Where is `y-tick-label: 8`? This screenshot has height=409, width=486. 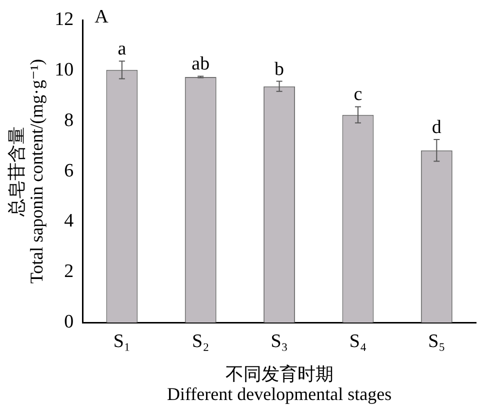
y-tick-label: 8 is located at coordinates (69, 120).